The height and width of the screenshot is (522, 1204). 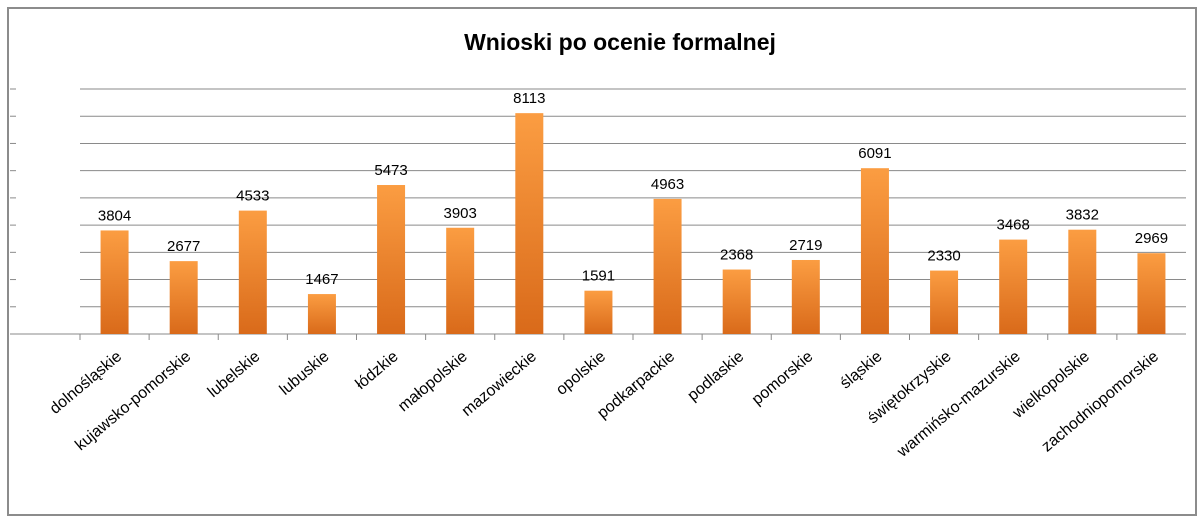 I want to click on value-label: 3832, so click(x=1082, y=215).